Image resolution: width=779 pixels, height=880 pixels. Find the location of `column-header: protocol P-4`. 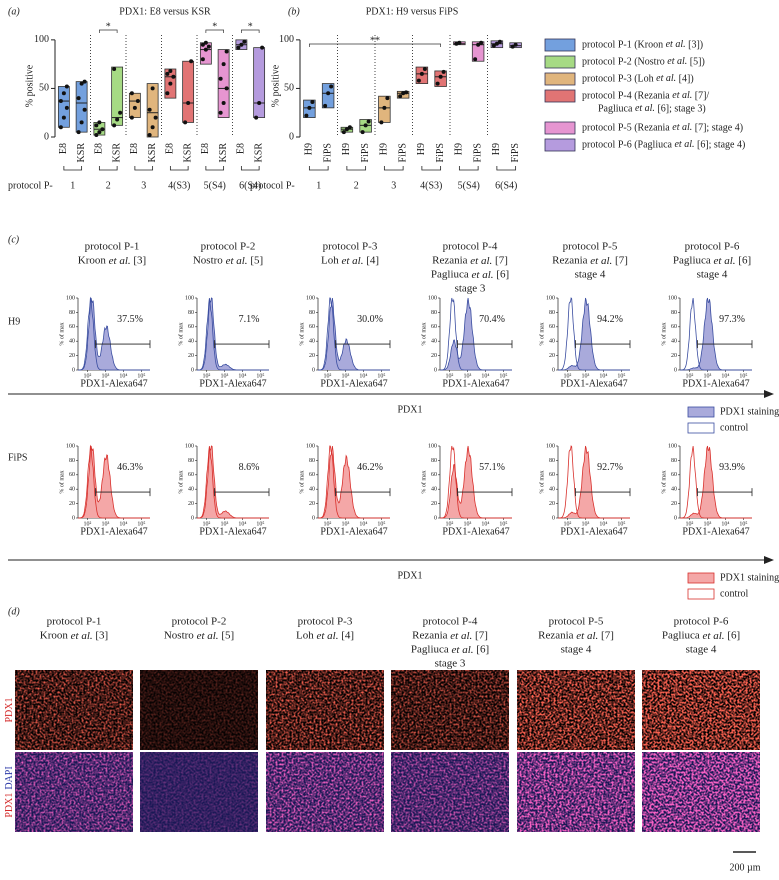

column-header: protocol P-4 is located at coordinates (450, 622).